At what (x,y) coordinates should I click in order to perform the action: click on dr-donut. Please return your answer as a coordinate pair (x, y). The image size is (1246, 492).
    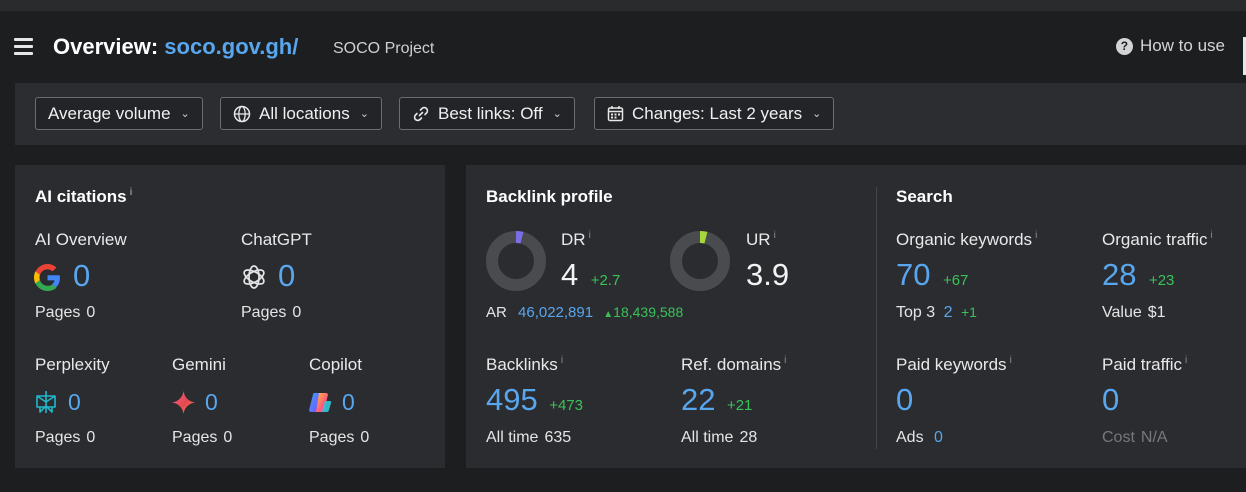
    Looking at the image, I should click on (516, 261).